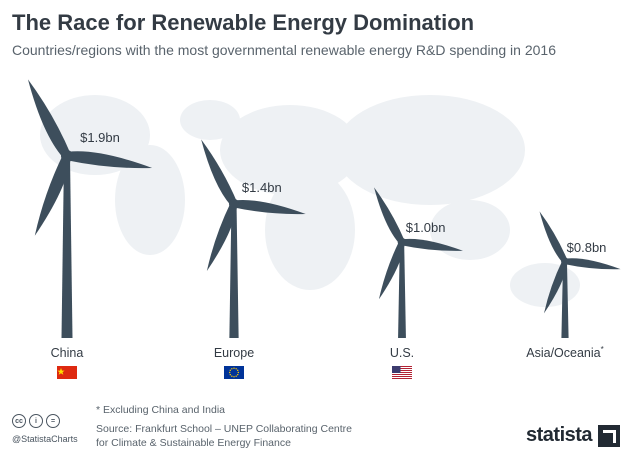 This screenshot has width=640, height=456. Describe the element at coordinates (559, 435) in the screenshot. I see `logo-text: statista` at that location.